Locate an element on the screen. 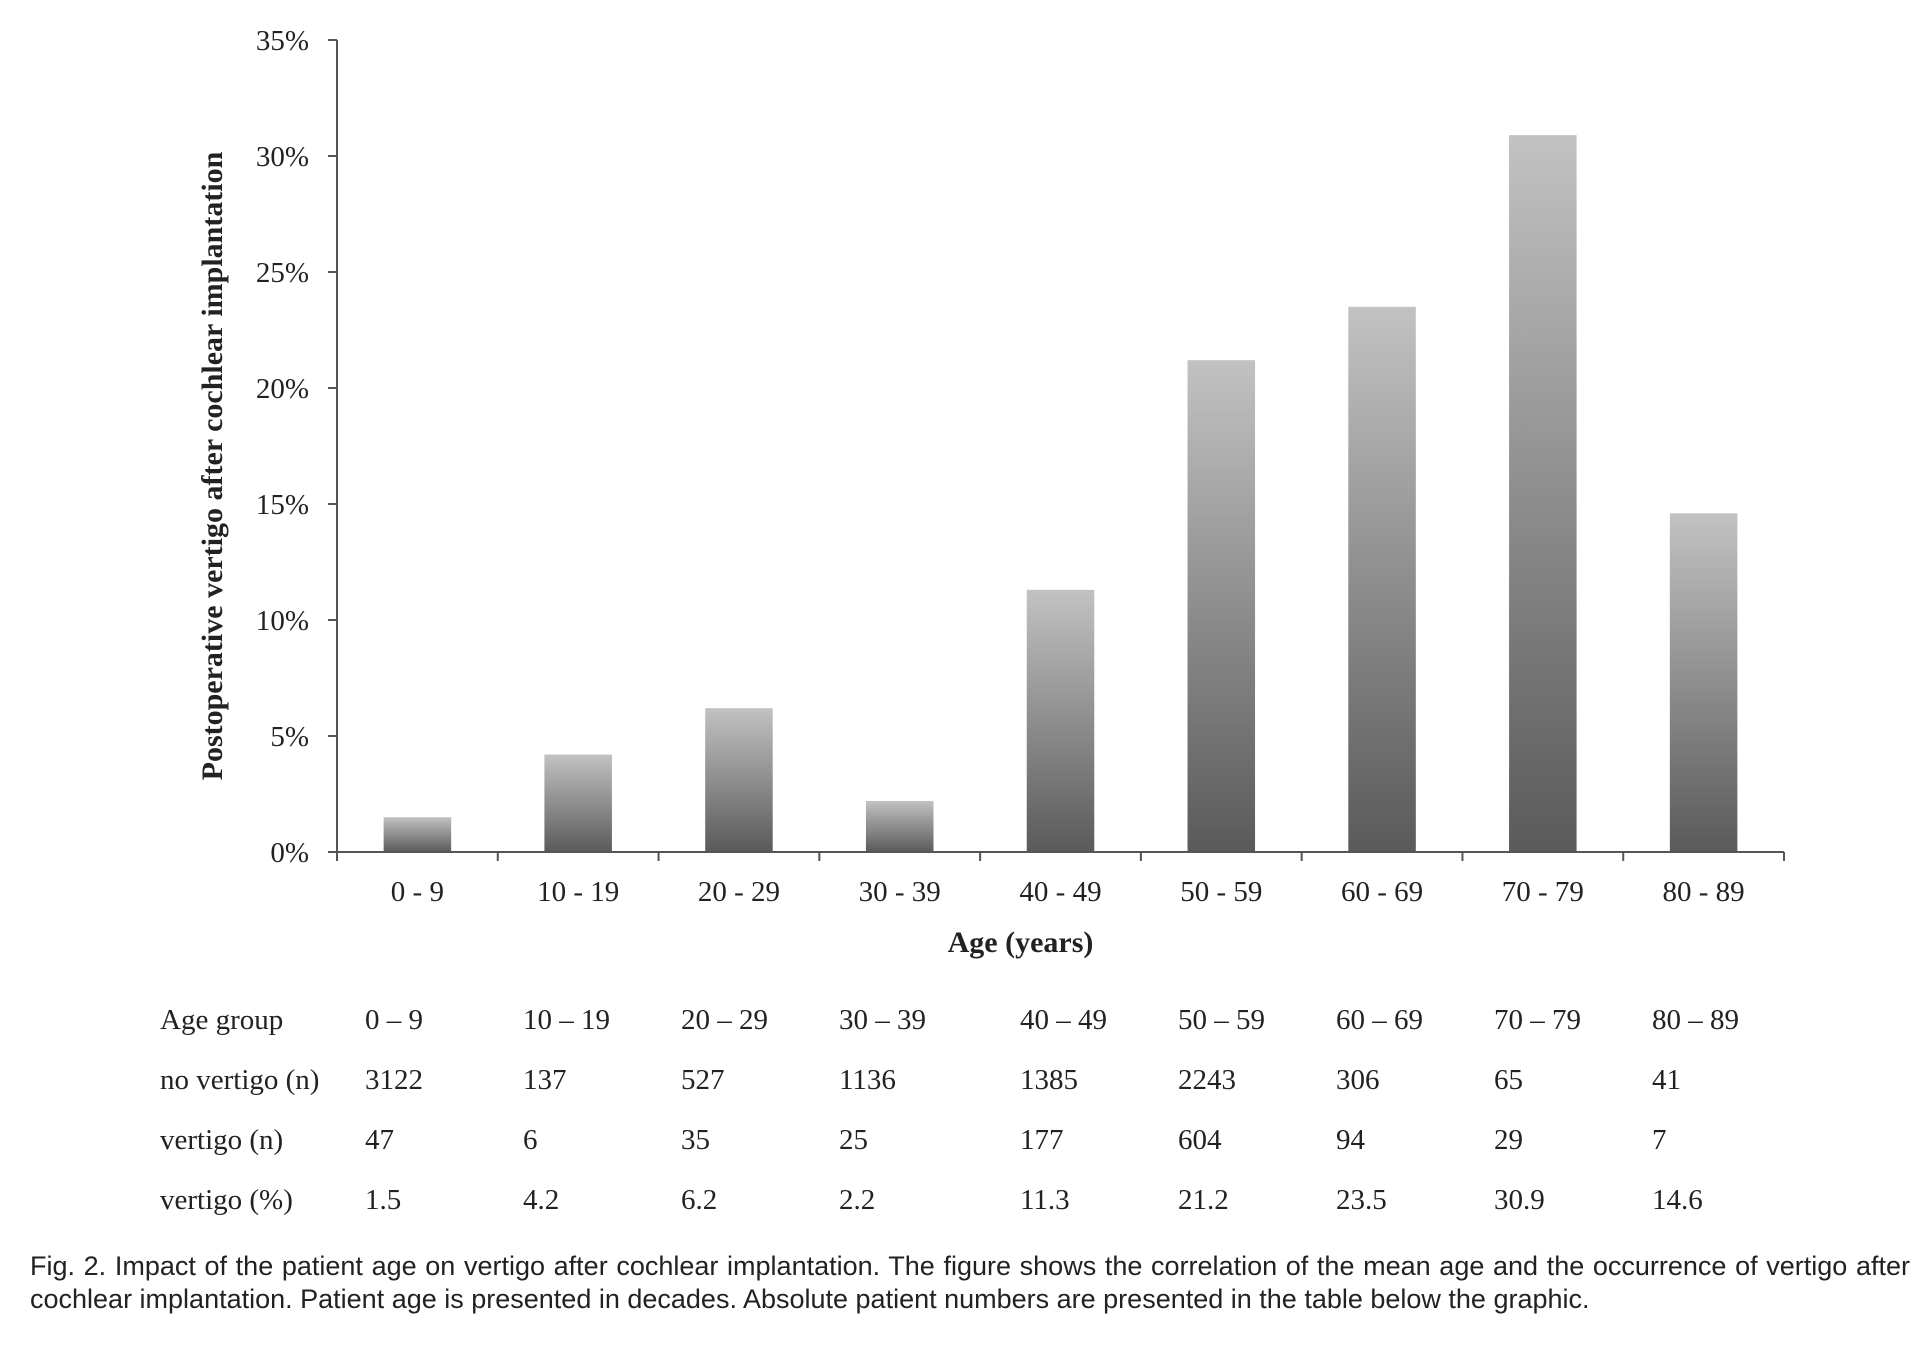 Image resolution: width=1932 pixels, height=1360 pixels. table-cell: 94 is located at coordinates (1350, 1139).